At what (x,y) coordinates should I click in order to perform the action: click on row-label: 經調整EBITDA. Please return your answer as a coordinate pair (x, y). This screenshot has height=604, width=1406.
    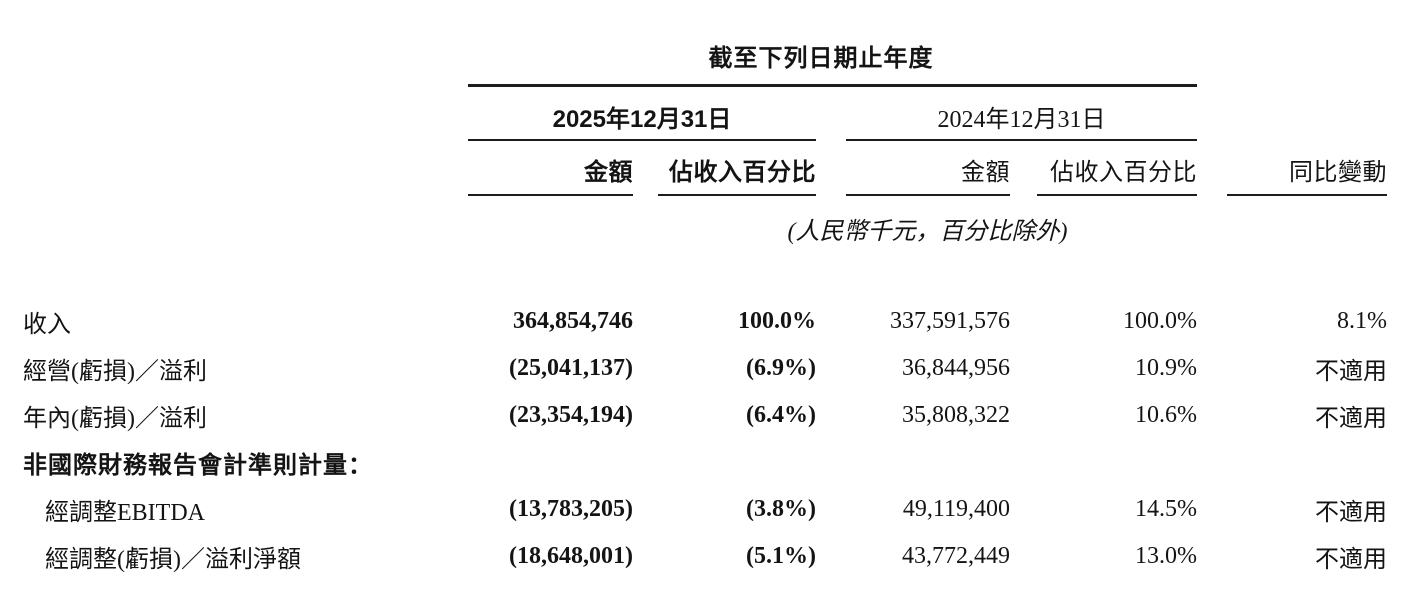
    Looking at the image, I should click on (125, 513).